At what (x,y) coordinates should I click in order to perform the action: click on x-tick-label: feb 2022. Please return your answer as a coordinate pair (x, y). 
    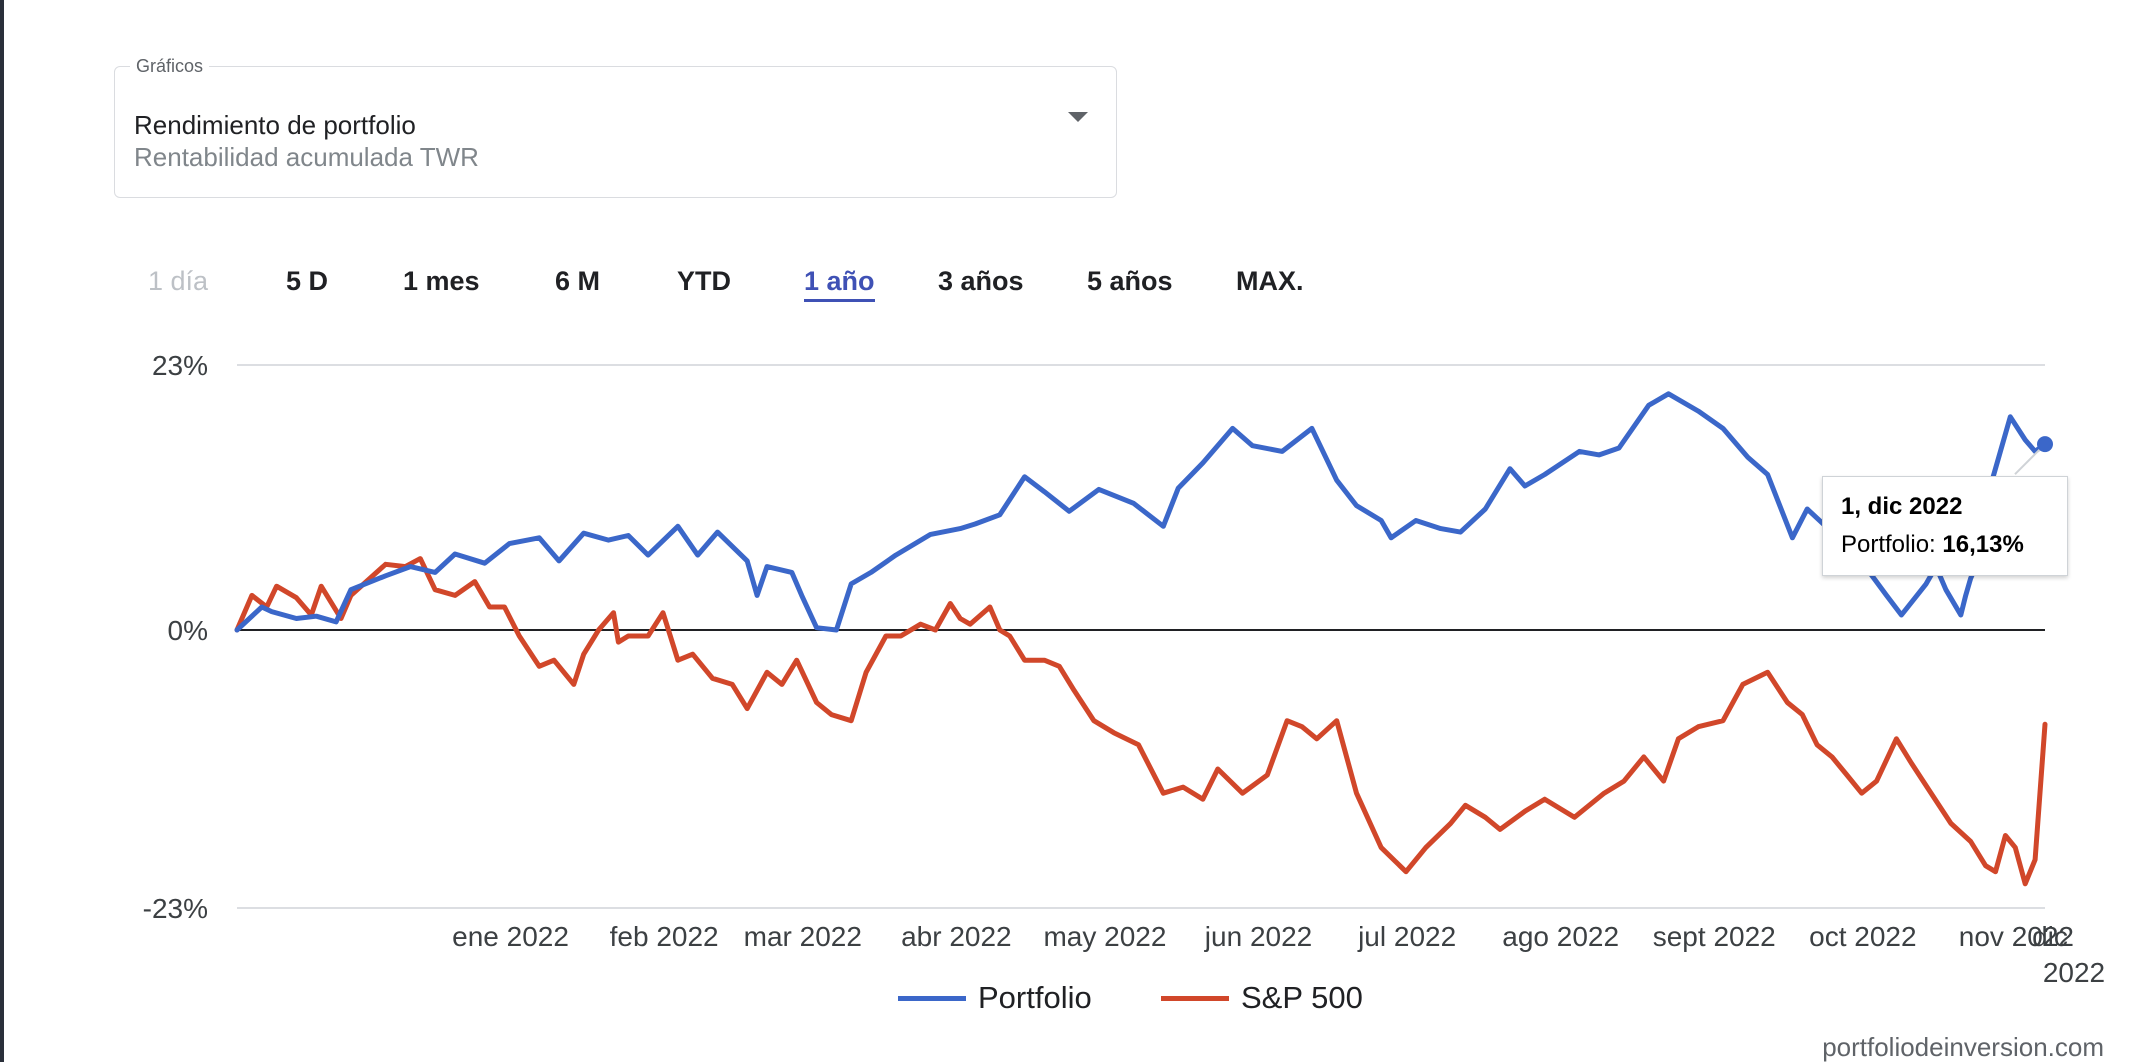
    Looking at the image, I should click on (664, 936).